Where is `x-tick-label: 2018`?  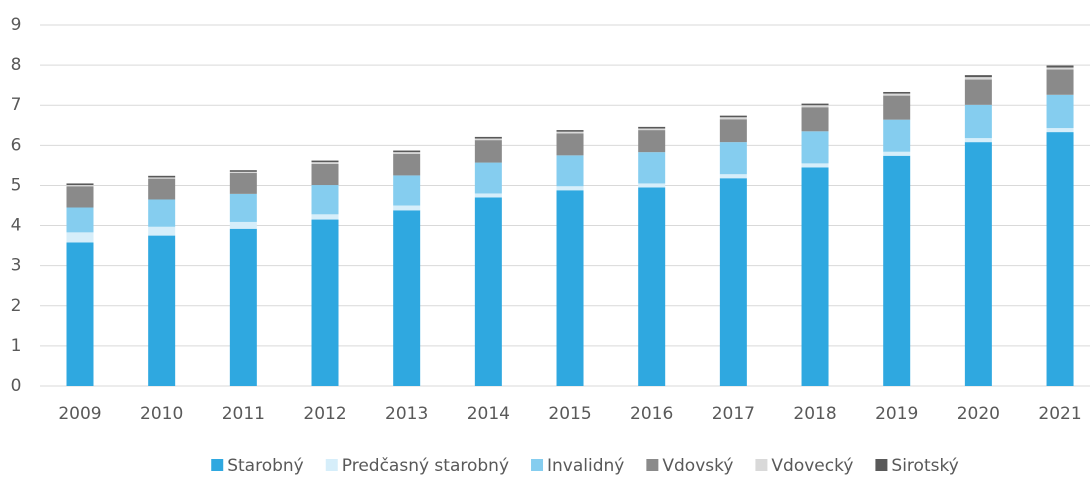
x-tick-label: 2018 is located at coordinates (814, 414).